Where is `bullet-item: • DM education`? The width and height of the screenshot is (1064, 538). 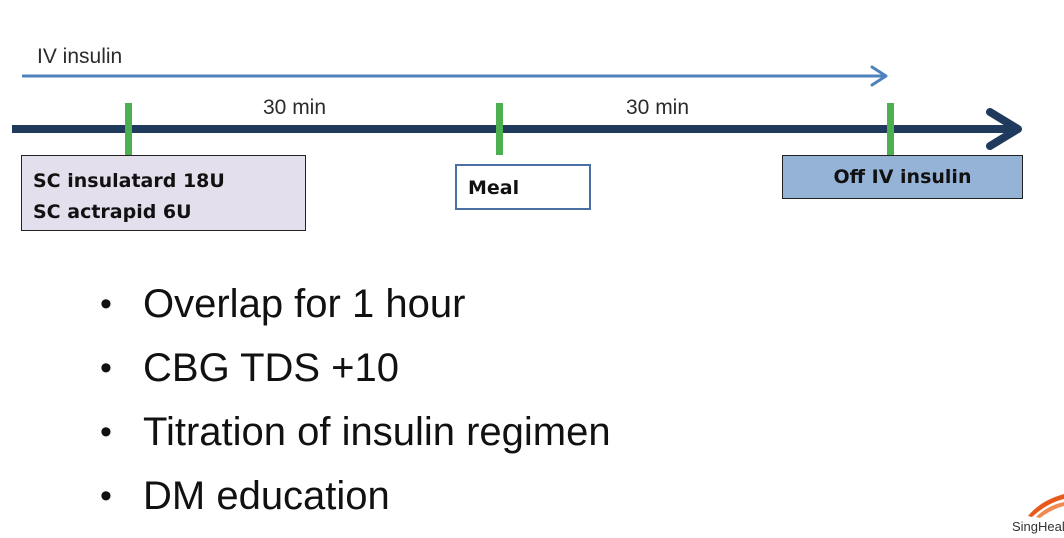 bullet-item: • DM education is located at coordinates (355, 496).